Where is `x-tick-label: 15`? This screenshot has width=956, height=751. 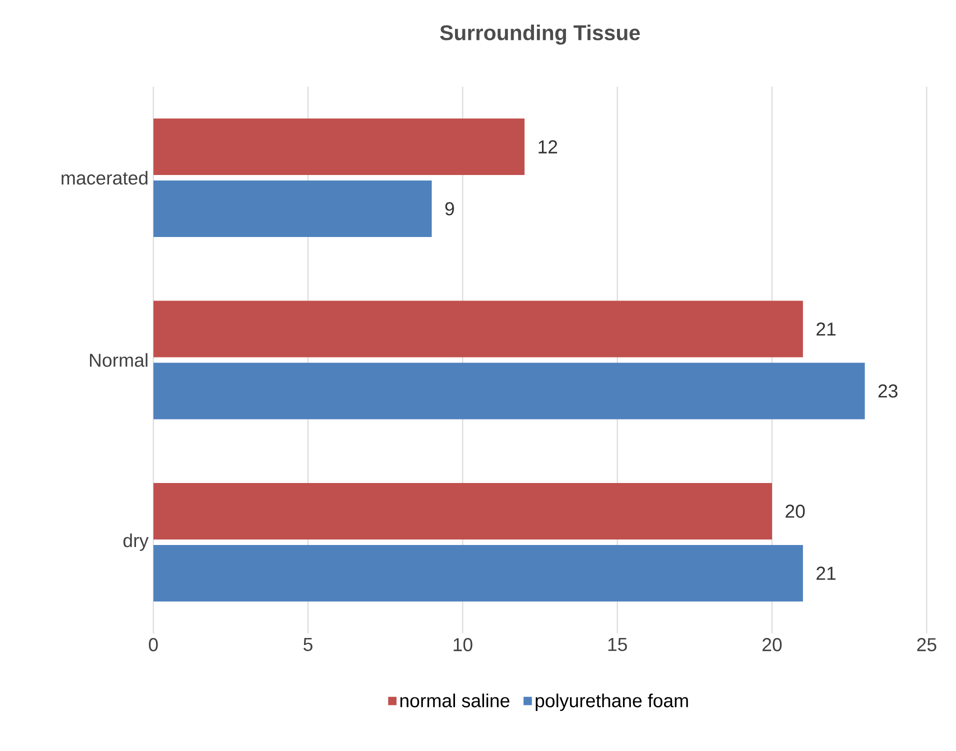
x-tick-label: 15 is located at coordinates (617, 645).